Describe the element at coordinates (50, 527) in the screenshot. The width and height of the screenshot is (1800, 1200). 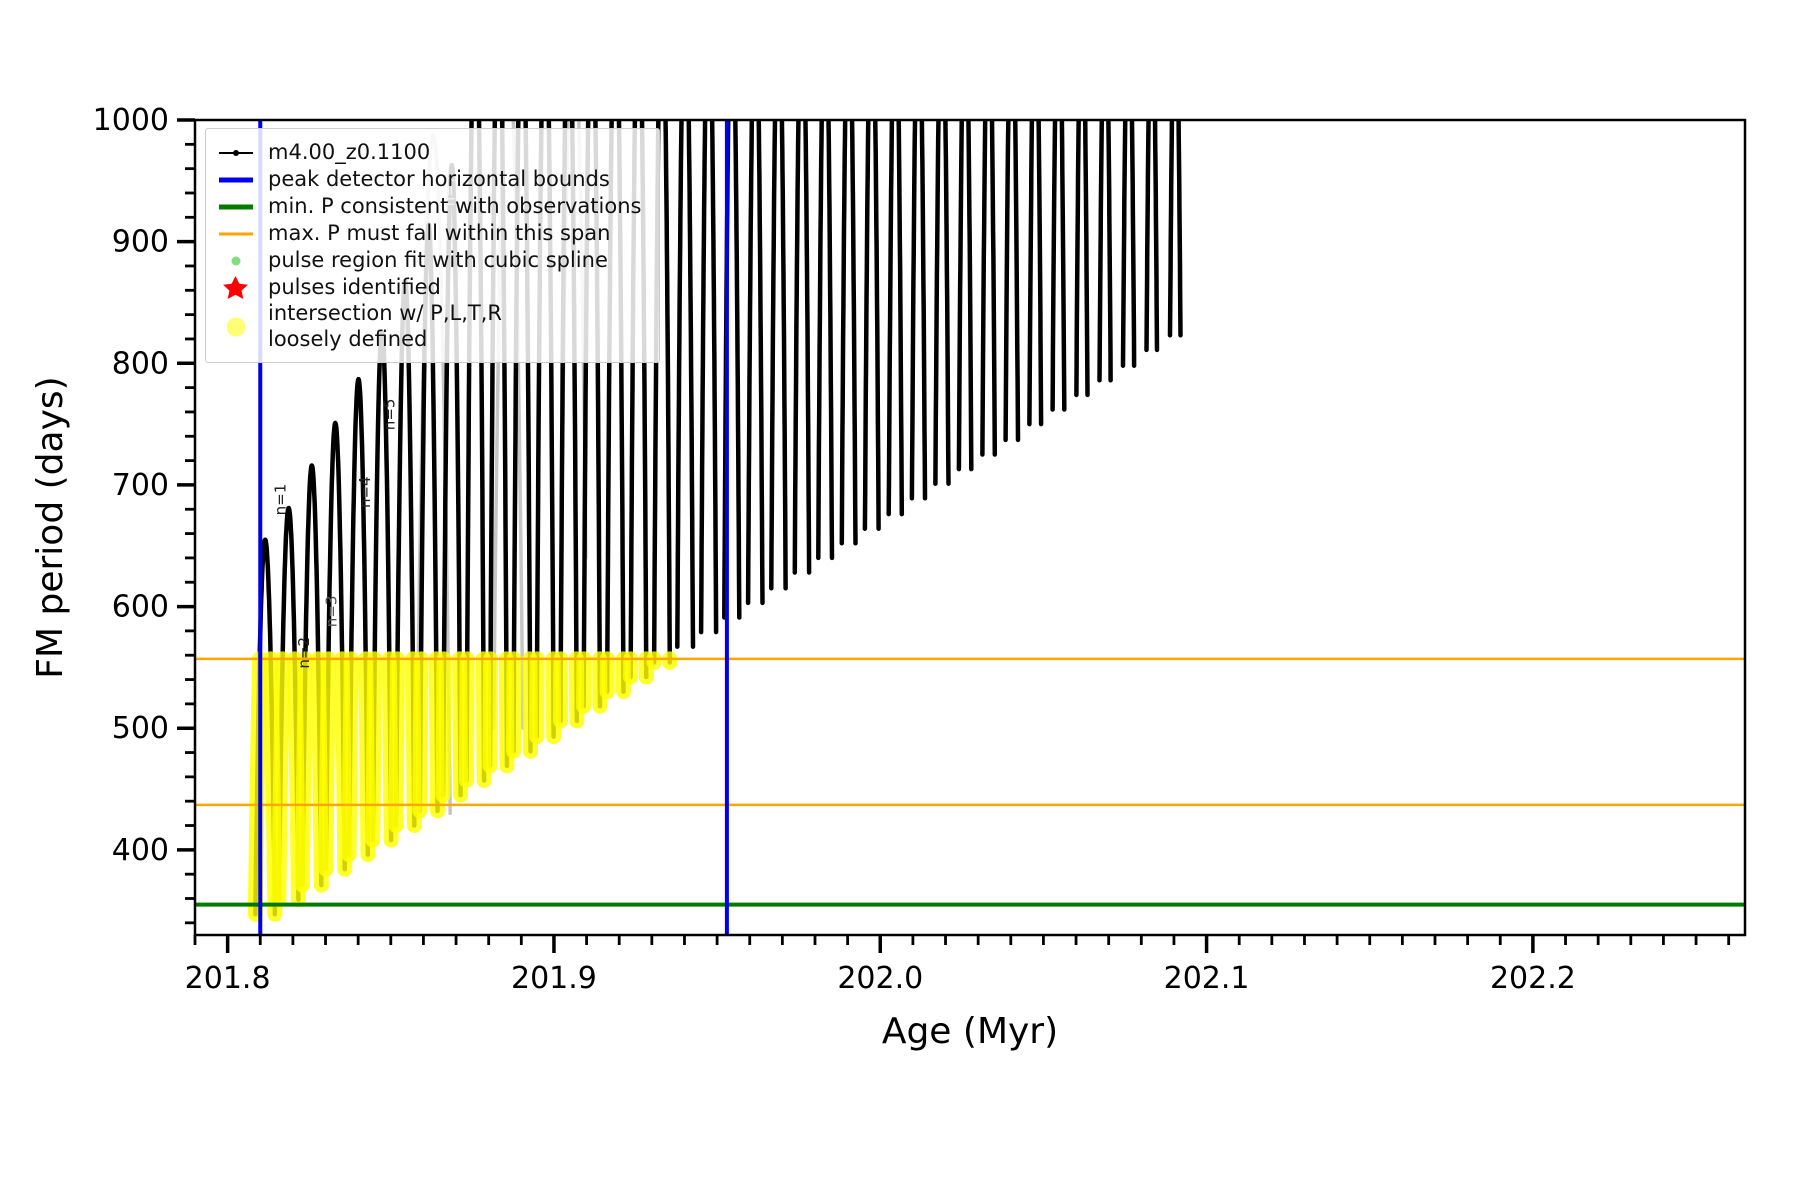
I see `y-axis-label: FM period (days)` at that location.